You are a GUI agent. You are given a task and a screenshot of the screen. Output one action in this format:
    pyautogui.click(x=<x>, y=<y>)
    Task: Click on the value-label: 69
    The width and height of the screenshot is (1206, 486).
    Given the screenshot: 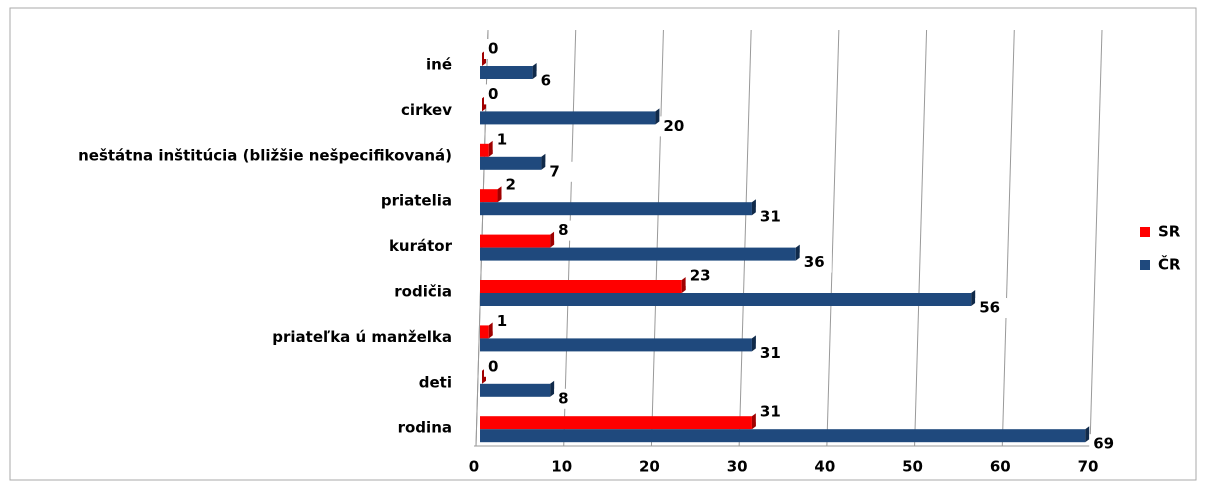 What is the action you would take?
    pyautogui.click(x=1103, y=444)
    